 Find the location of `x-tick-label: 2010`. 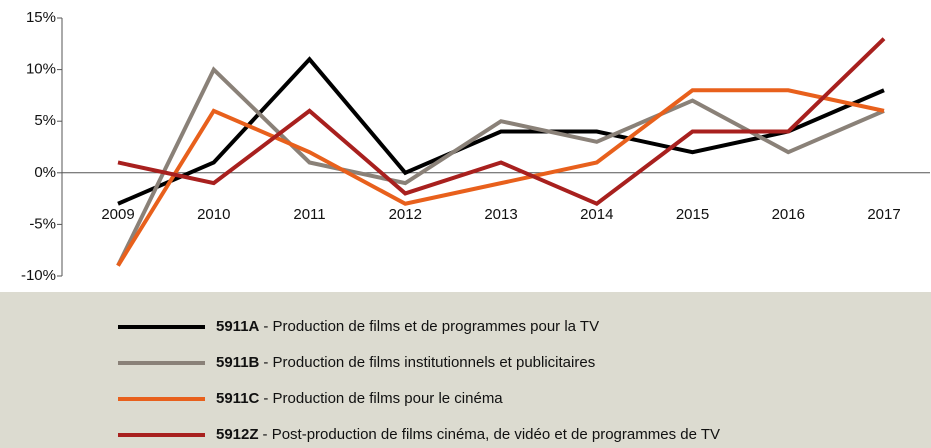

x-tick-label: 2010 is located at coordinates (213, 214).